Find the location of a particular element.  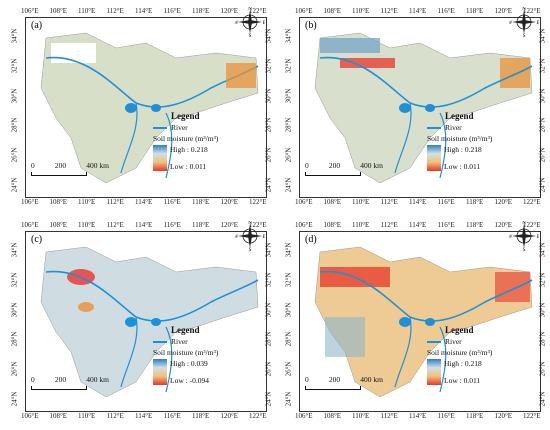

svg-text: S is located at coordinates (524, 35).